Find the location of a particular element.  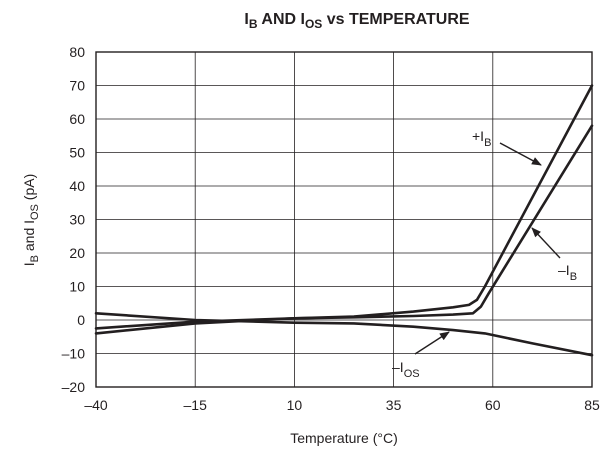

x-tick-label: –15 is located at coordinates (196, 405).